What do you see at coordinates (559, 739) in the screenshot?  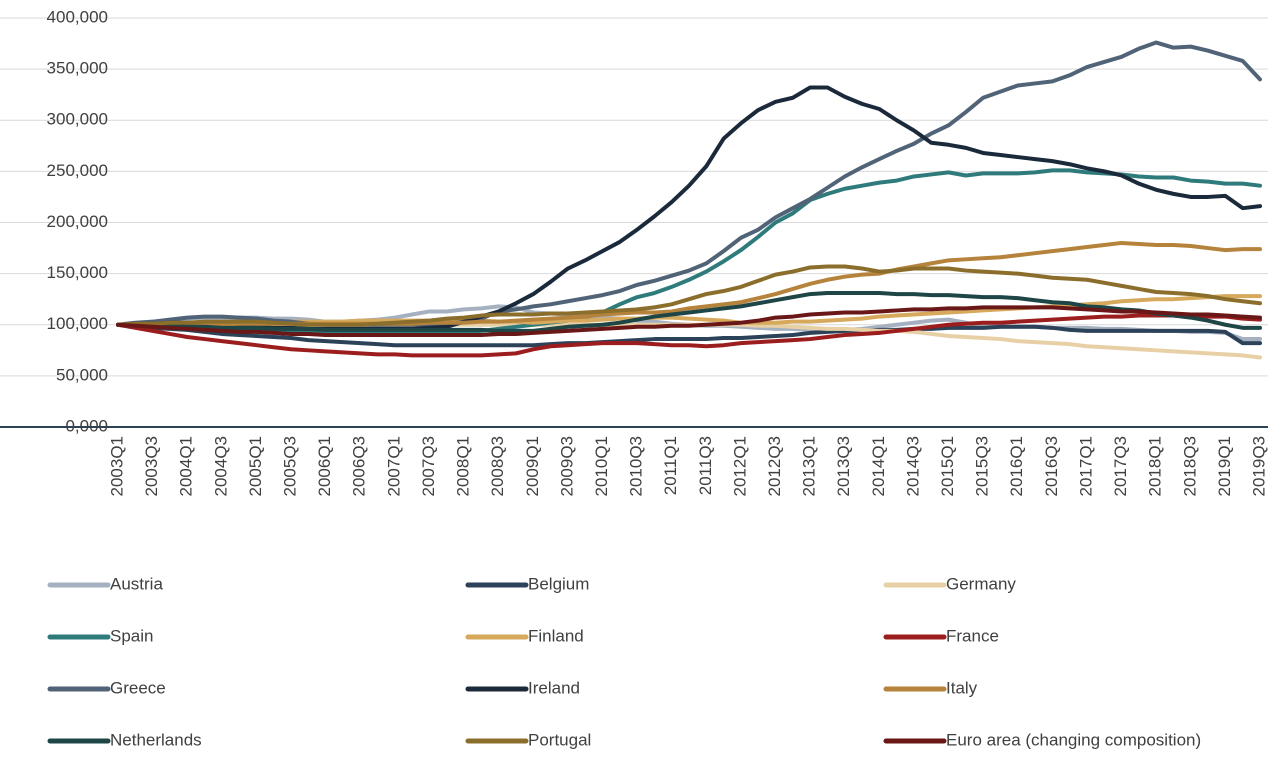 I see `legend-label: Portugal` at bounding box center [559, 739].